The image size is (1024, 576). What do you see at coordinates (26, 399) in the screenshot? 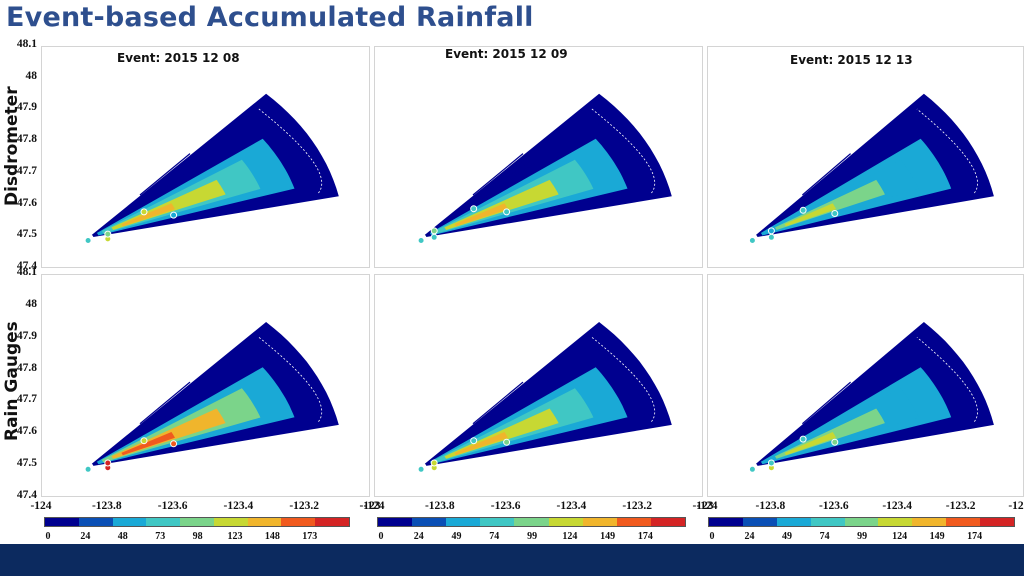
I see `y-tick-label: 47.7` at bounding box center [26, 399].